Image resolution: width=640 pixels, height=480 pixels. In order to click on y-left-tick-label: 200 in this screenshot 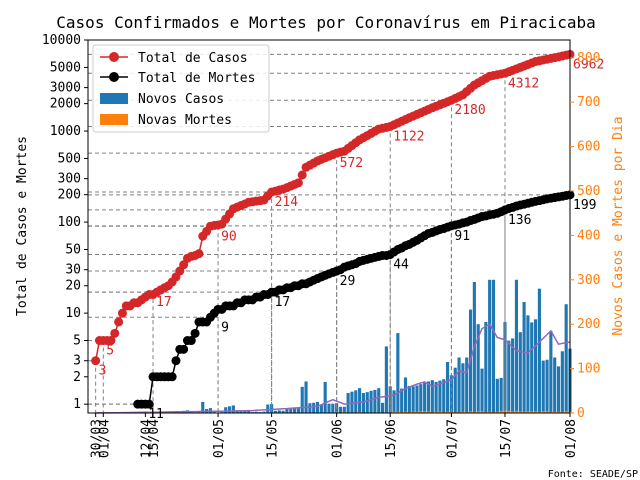, I will do `click(69, 195)`.